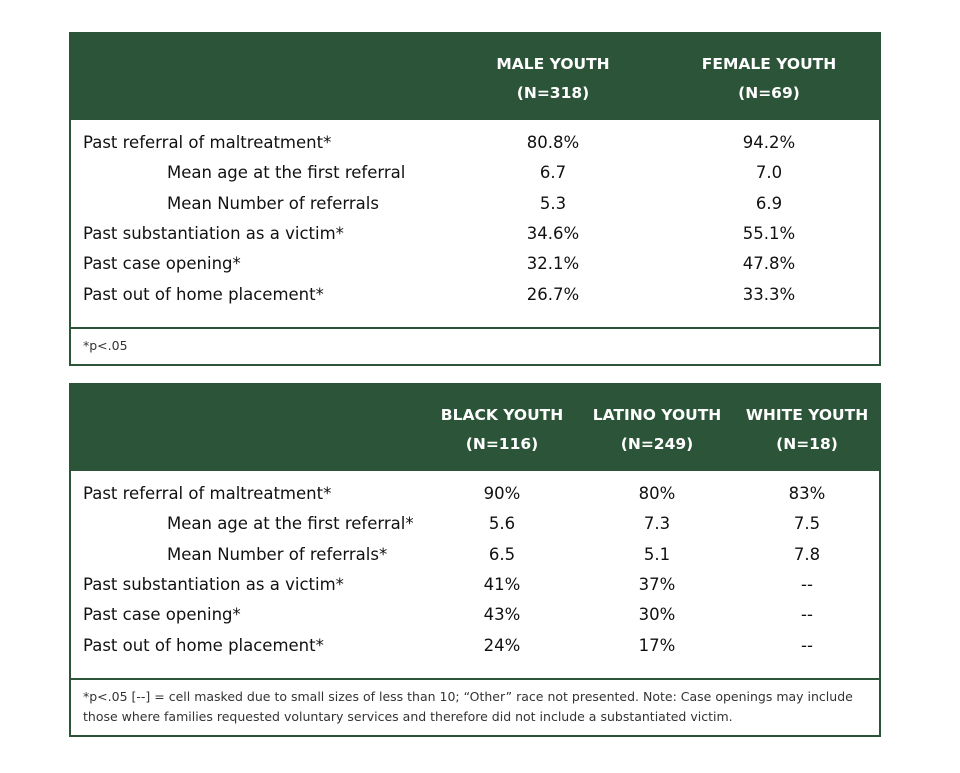  What do you see at coordinates (553, 203) in the screenshot?
I see `cell-value: 5.3` at bounding box center [553, 203].